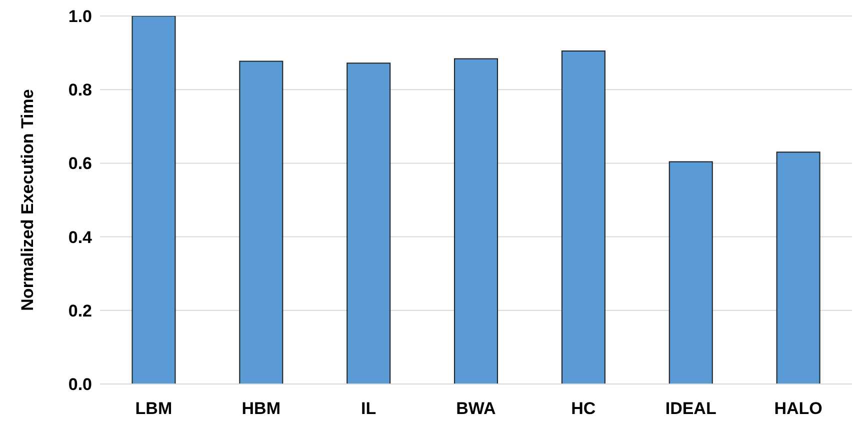 The height and width of the screenshot is (432, 864). What do you see at coordinates (28, 200) in the screenshot?
I see `y-axis-title: Normalized Execution Time` at bounding box center [28, 200].